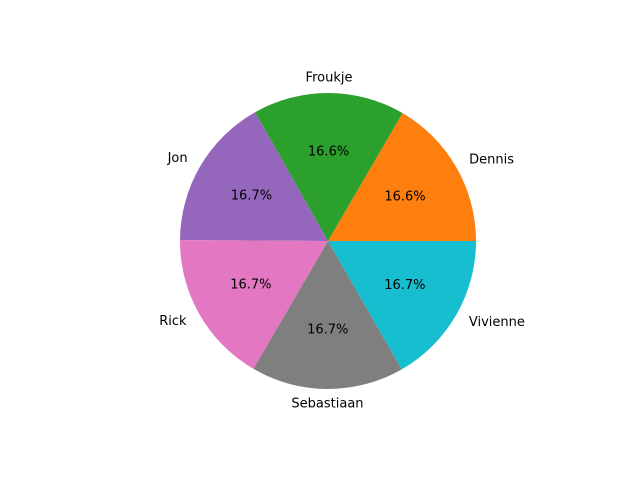 The height and width of the screenshot is (480, 640). What do you see at coordinates (327, 403) in the screenshot?
I see `slice-label-sebastiaan: Sebastiaan` at bounding box center [327, 403].